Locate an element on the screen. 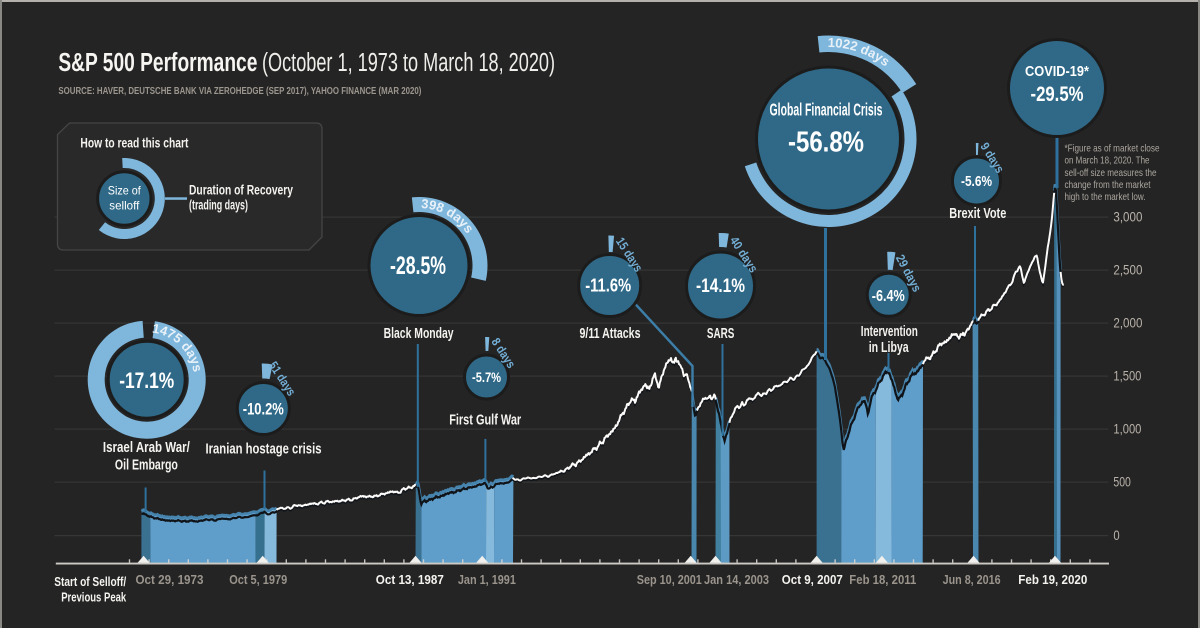  svg-text: COVID-19* is located at coordinates (1057, 72).